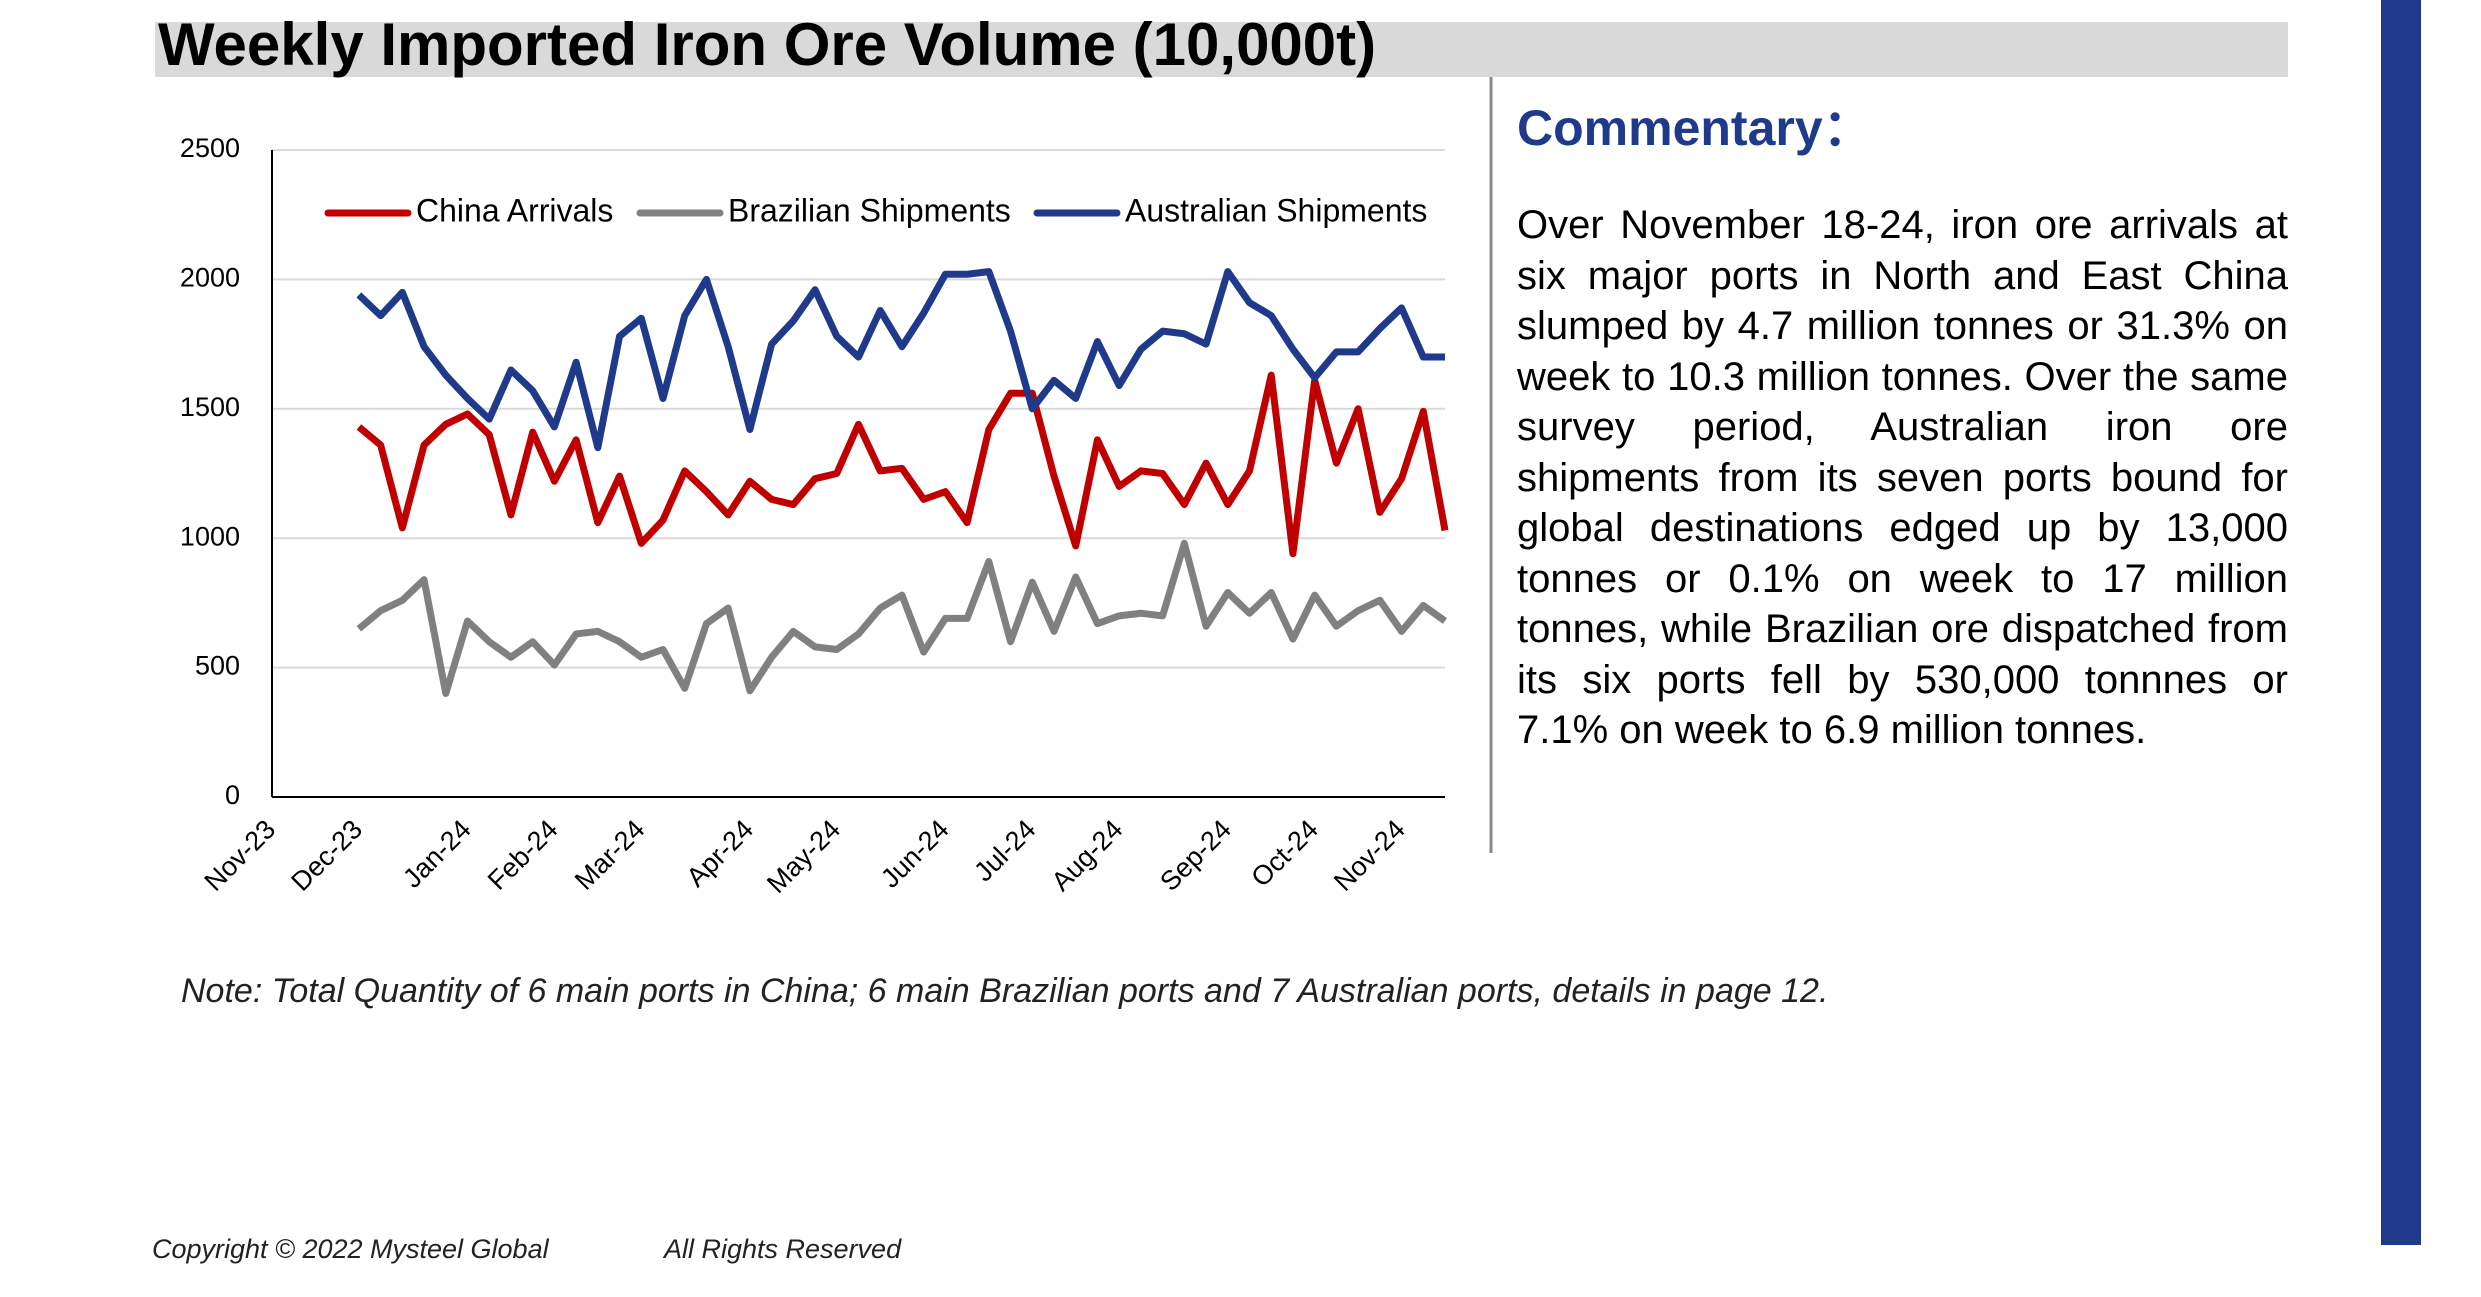 This screenshot has width=2481, height=1297. What do you see at coordinates (1695, 128) in the screenshot?
I see `commentary-title: Commentary：` at bounding box center [1695, 128].